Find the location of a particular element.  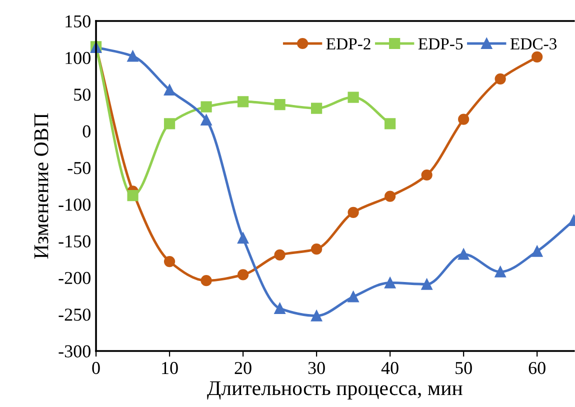

legend-label: EDP-5 is located at coordinates (440, 44).